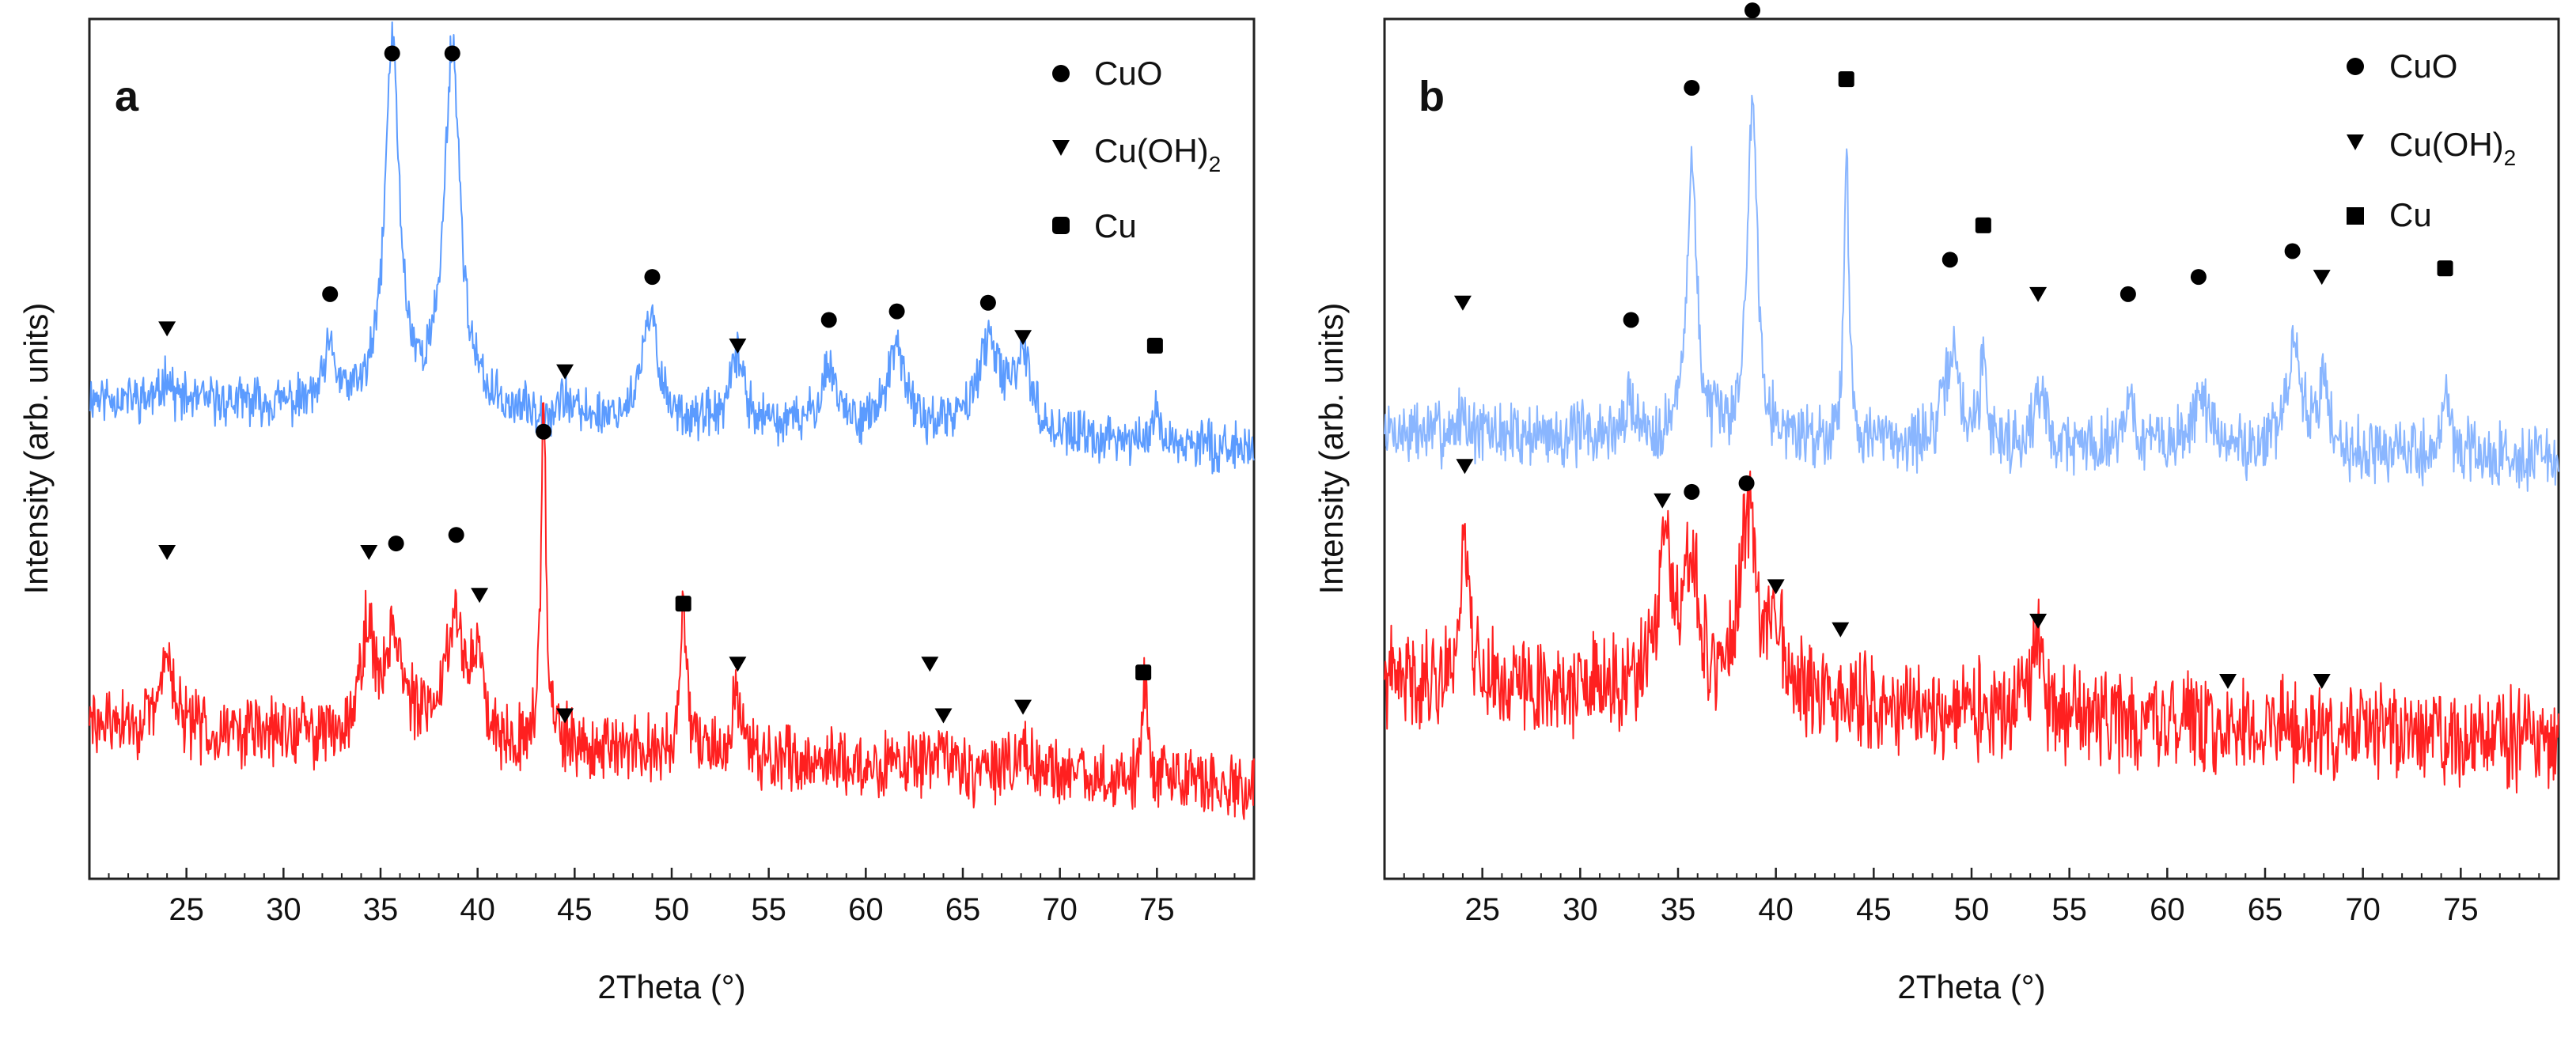 Image resolution: width=2576 pixels, height=1037 pixels. What do you see at coordinates (127, 96) in the screenshot?
I see `panel-label: a` at bounding box center [127, 96].